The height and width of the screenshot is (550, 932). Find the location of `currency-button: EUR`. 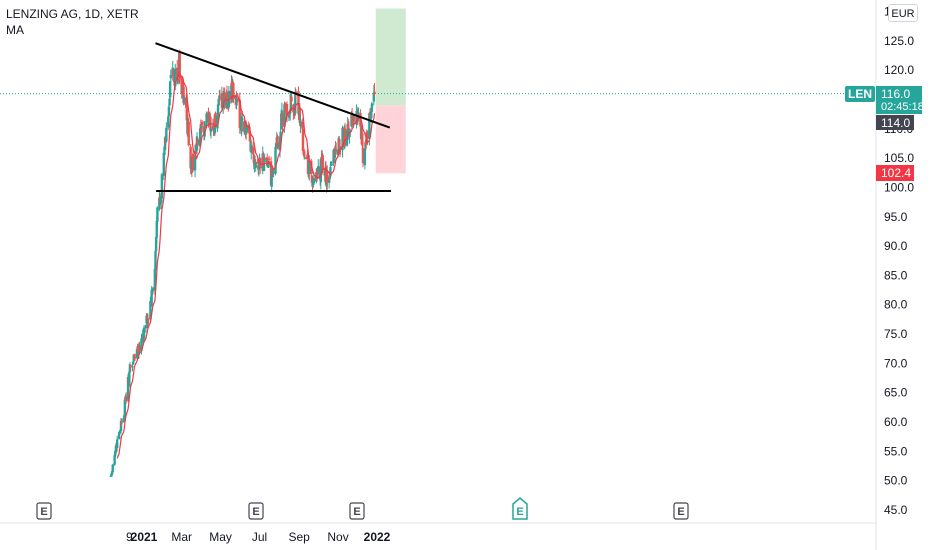

currency-button: EUR is located at coordinates (903, 13).